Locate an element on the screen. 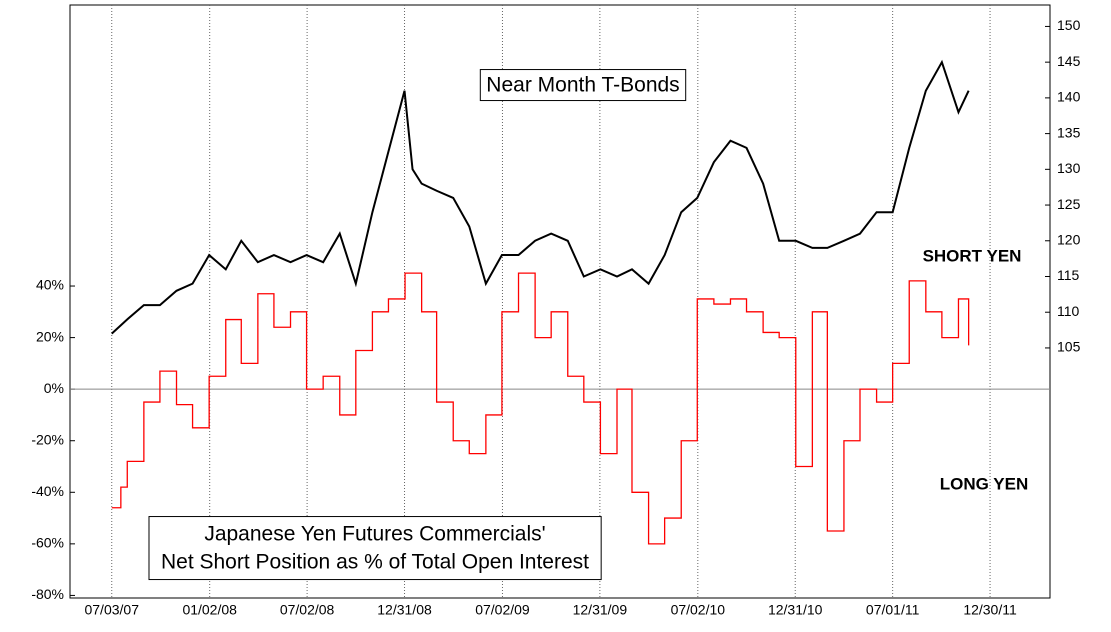 The image size is (1111, 632). y-tick-label: -20% is located at coordinates (47, 439).